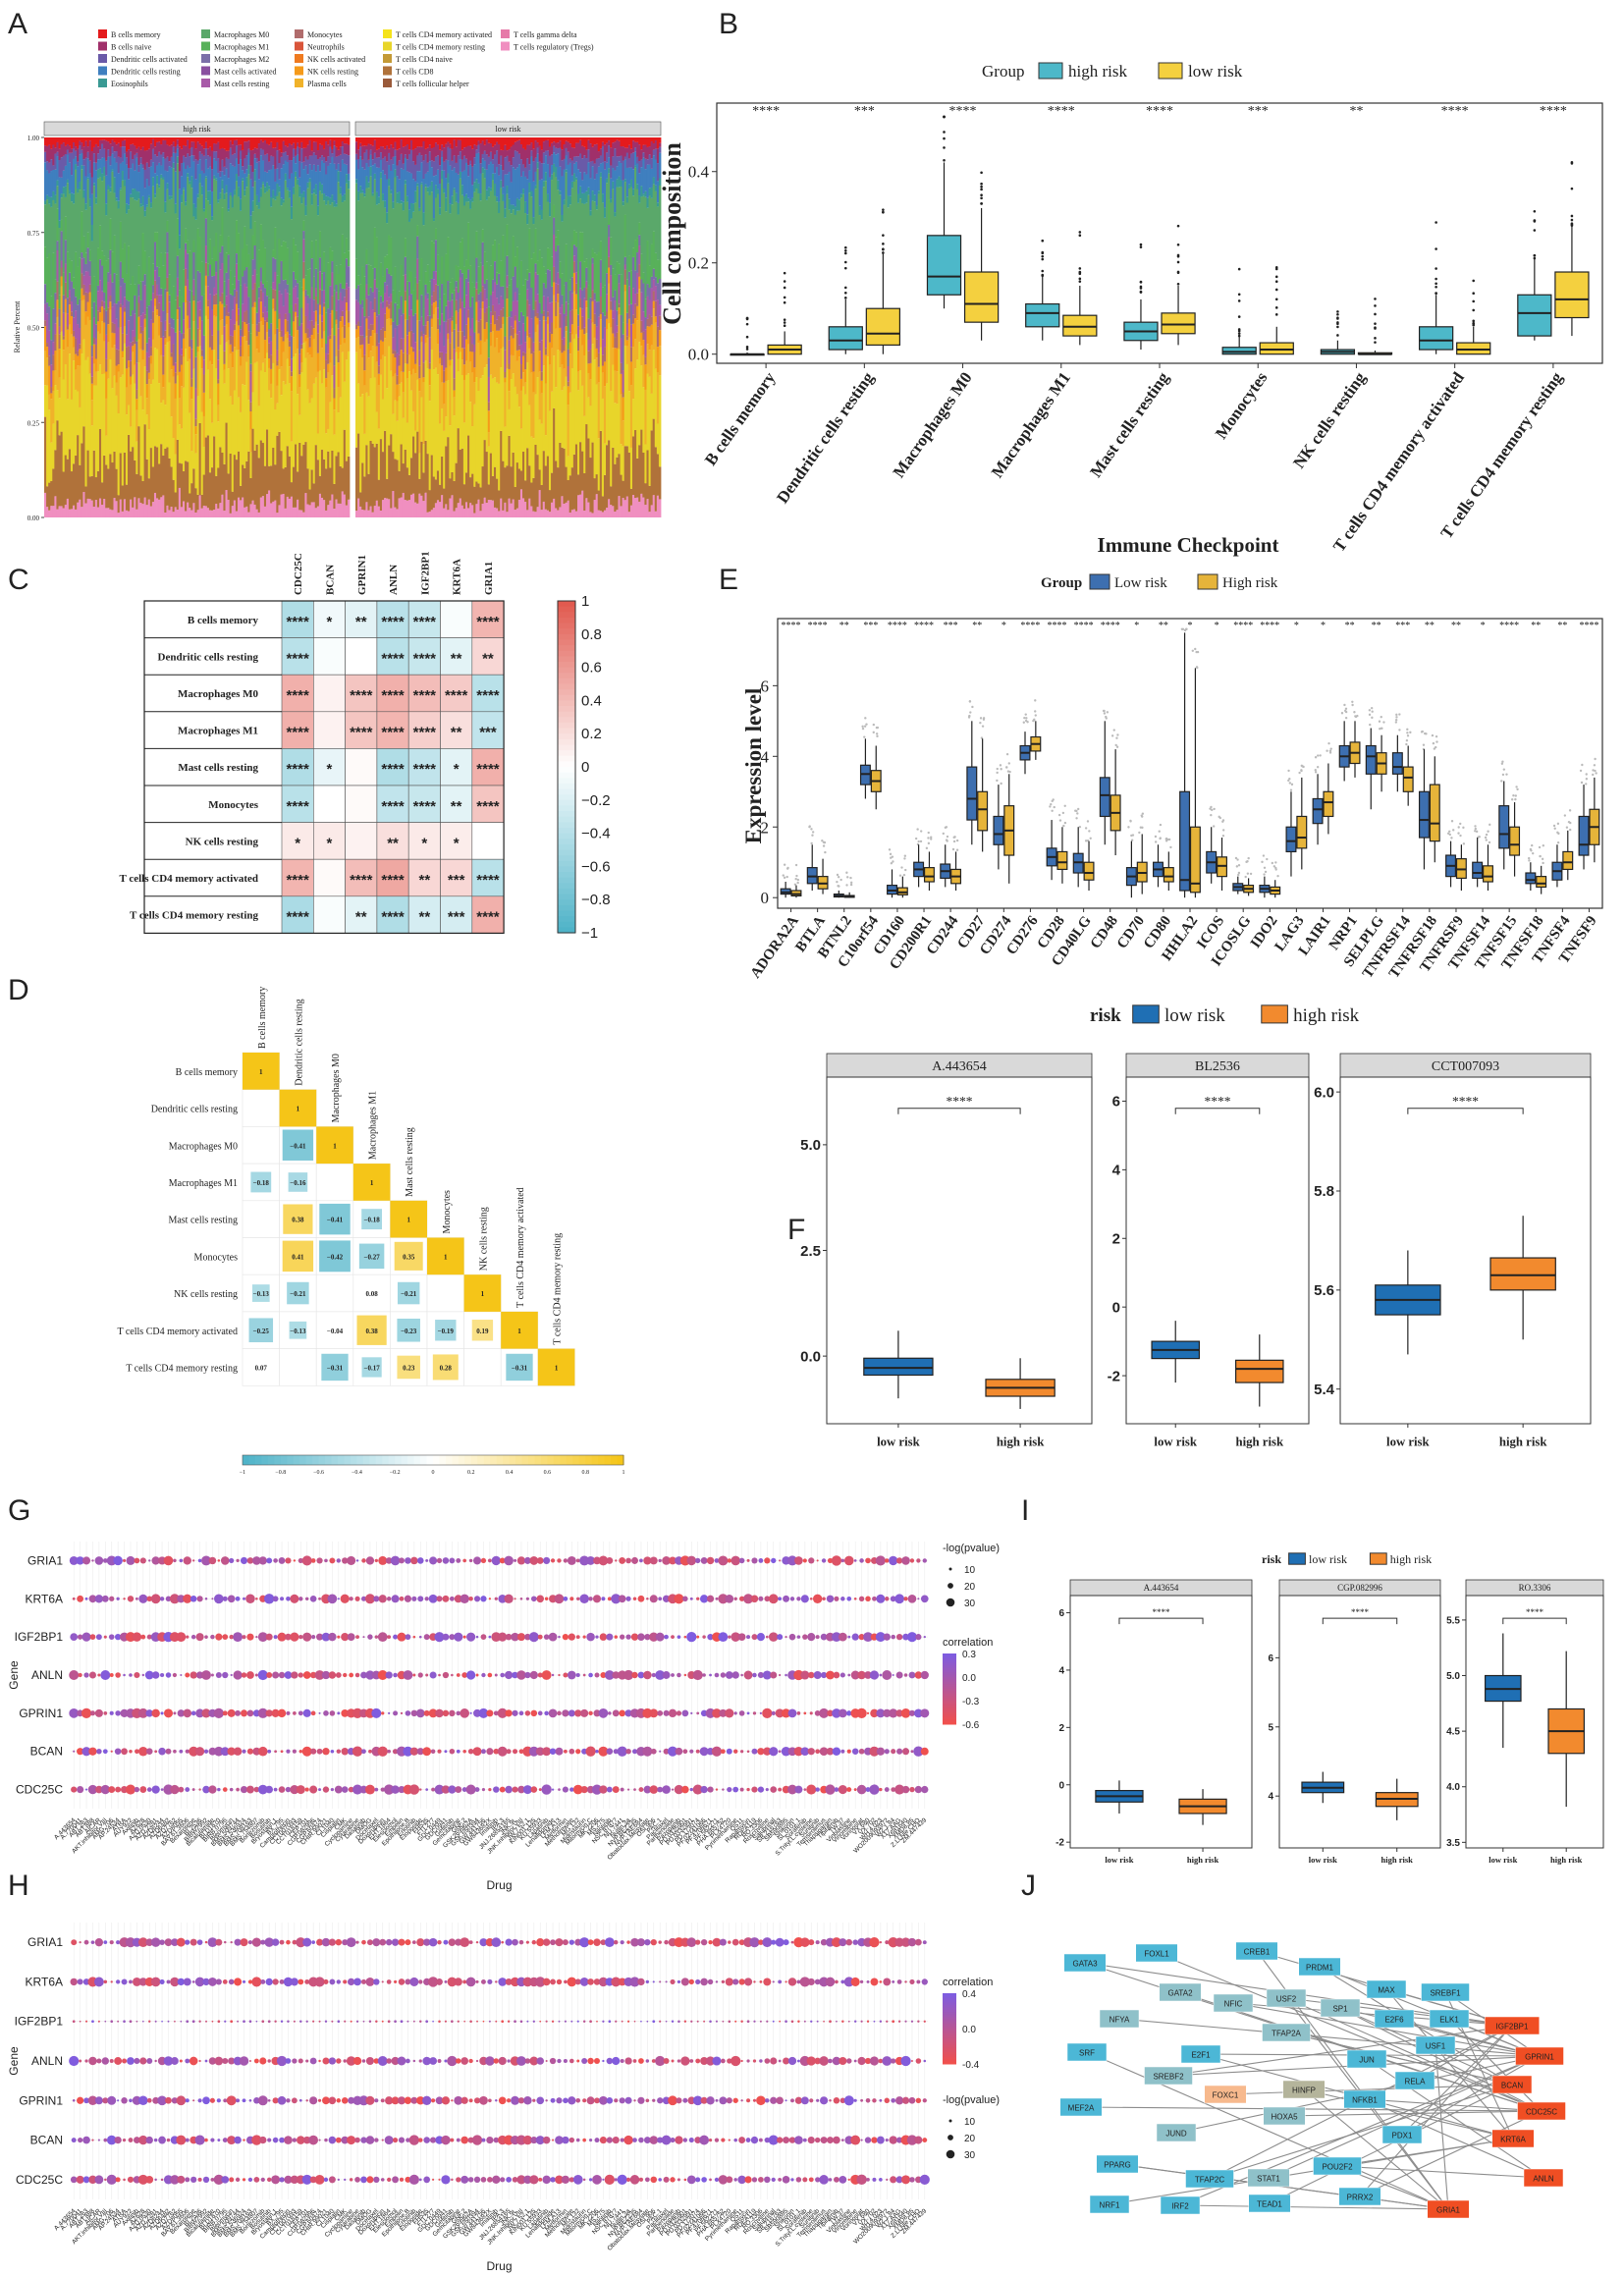 This screenshot has height=2276, width=1624. What do you see at coordinates (19, 1510) in the screenshot?
I see `panel-label-g: G` at bounding box center [19, 1510].